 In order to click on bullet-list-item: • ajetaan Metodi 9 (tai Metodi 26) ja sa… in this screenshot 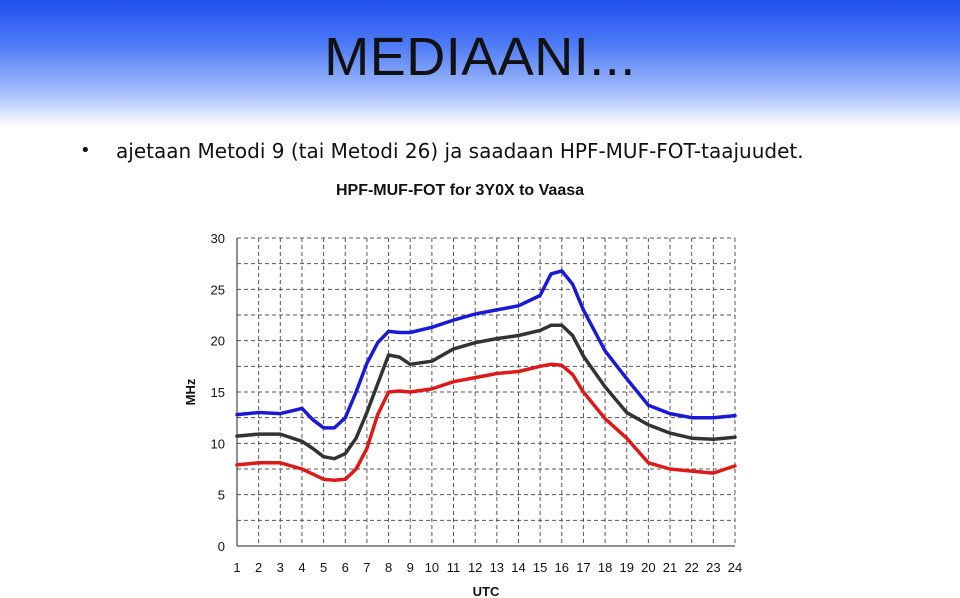, I will do `click(510, 151)`.